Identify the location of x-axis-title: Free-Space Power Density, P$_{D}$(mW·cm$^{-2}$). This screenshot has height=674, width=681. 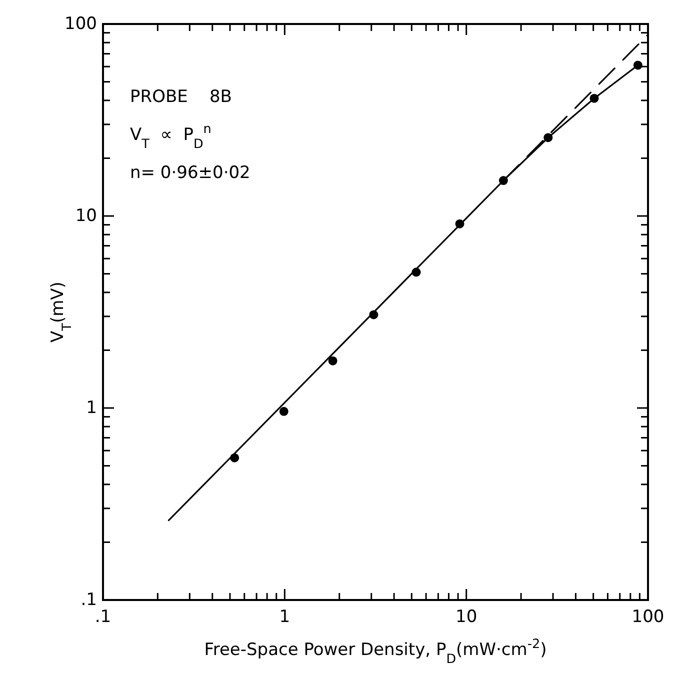
(375, 651).